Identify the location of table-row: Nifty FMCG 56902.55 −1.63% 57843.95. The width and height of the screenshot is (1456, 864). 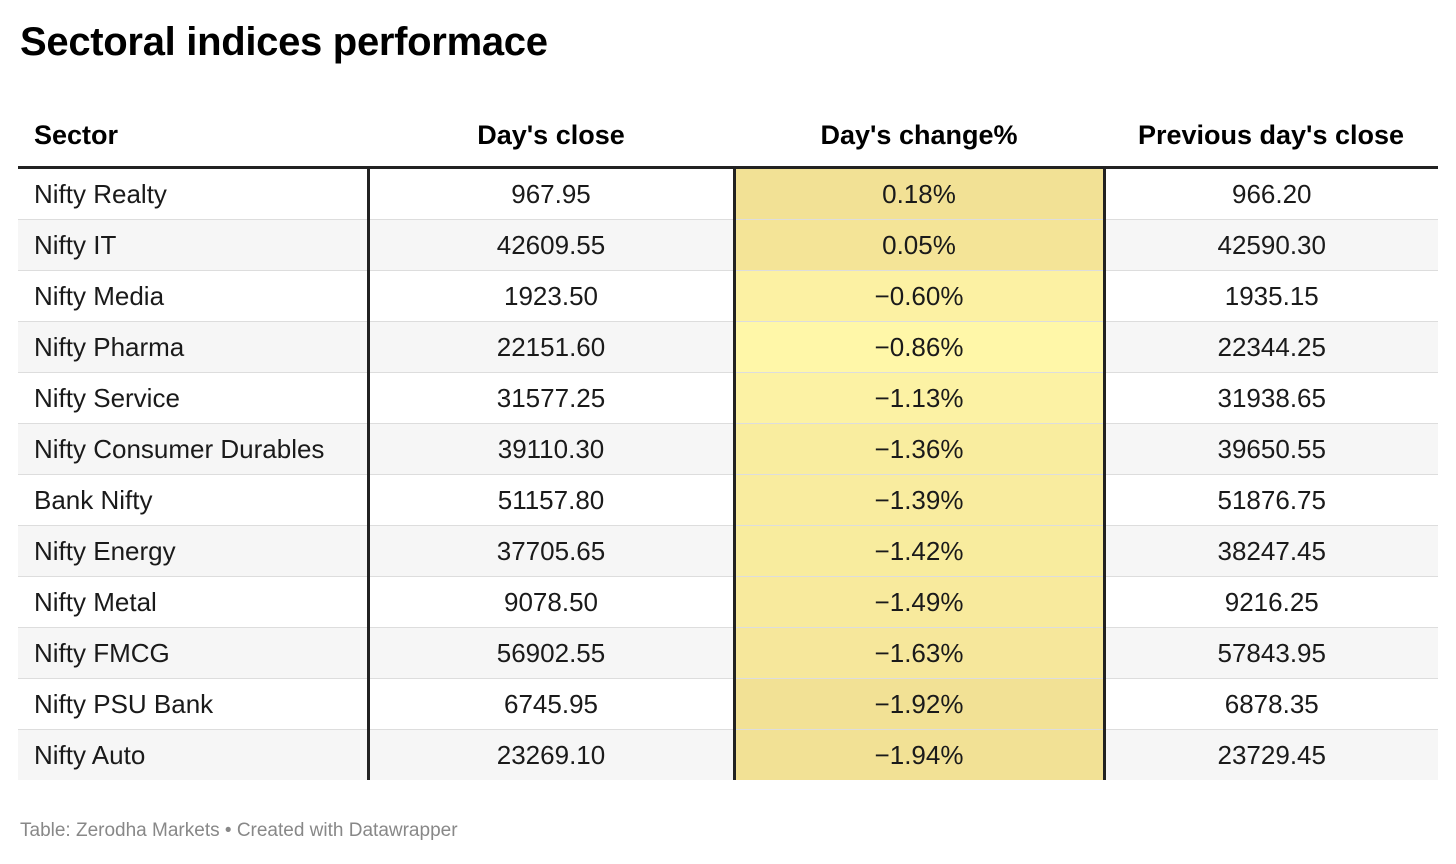
(728, 653).